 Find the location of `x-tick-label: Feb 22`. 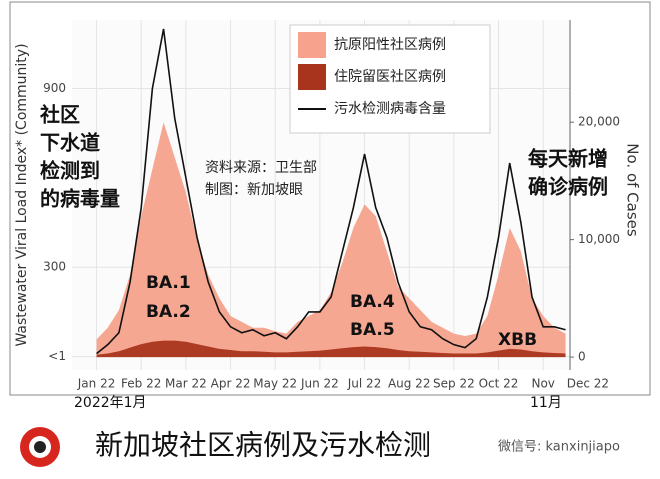

x-tick-label: Feb 22 is located at coordinates (141, 384).